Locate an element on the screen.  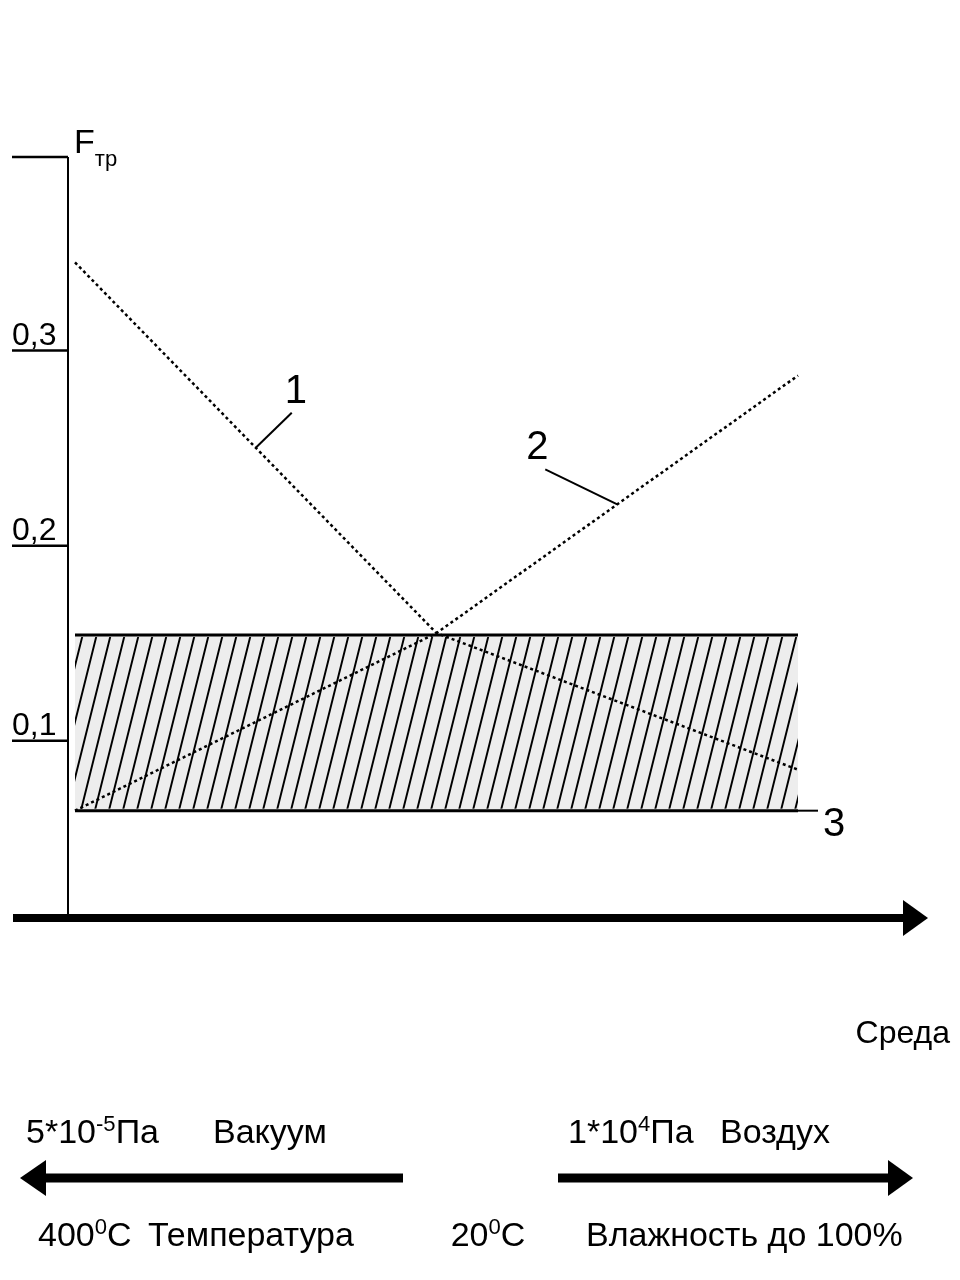
y-axis-title: F$_{тр}$ is located at coordinates (96, 146).